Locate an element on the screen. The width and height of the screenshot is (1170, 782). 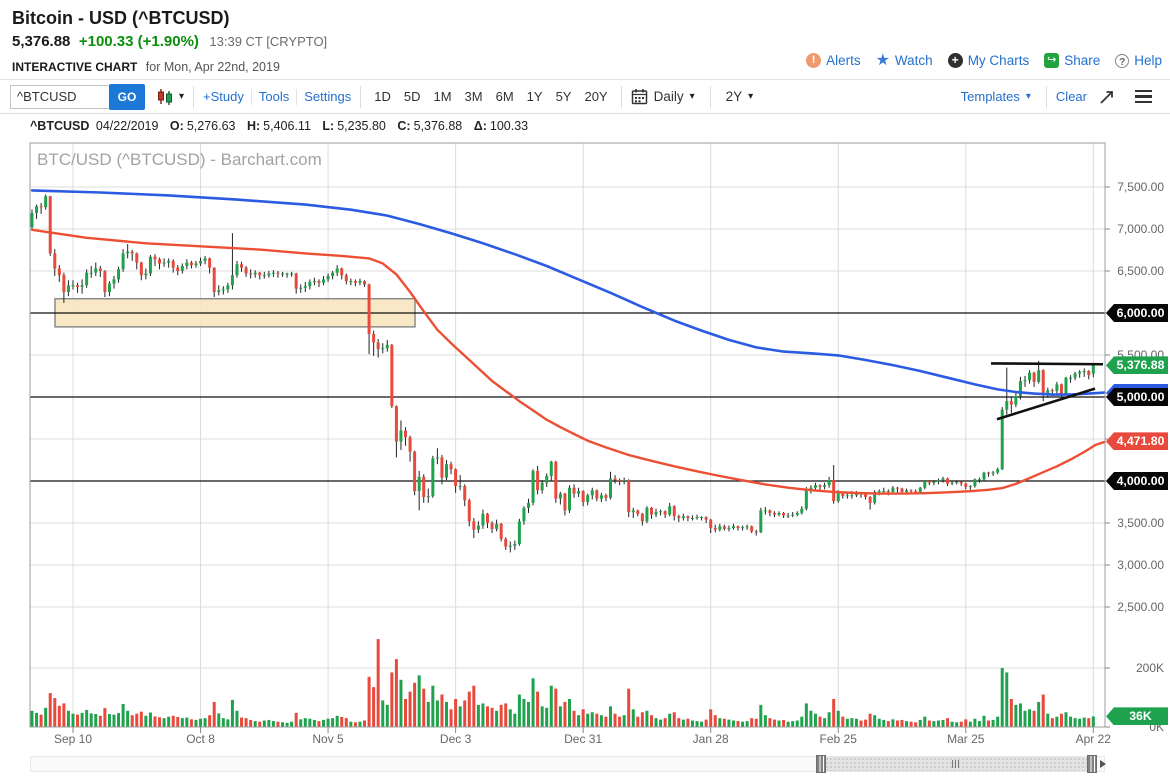
range-5y: 5Y is located at coordinates (563, 96).